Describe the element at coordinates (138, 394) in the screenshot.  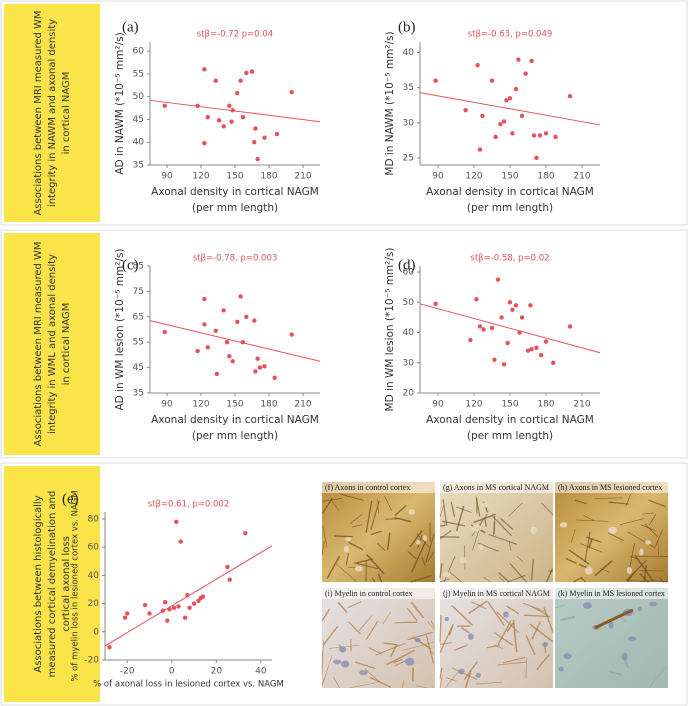
I see `y-tick-label: 35` at that location.